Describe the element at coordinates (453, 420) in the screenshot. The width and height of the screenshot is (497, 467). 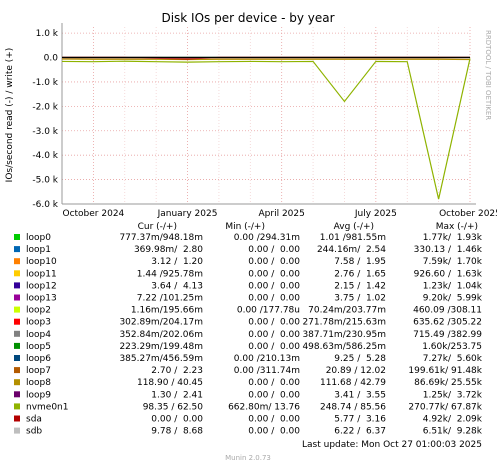
I see `legend-value: 4.92k/ 2.09k` at that location.